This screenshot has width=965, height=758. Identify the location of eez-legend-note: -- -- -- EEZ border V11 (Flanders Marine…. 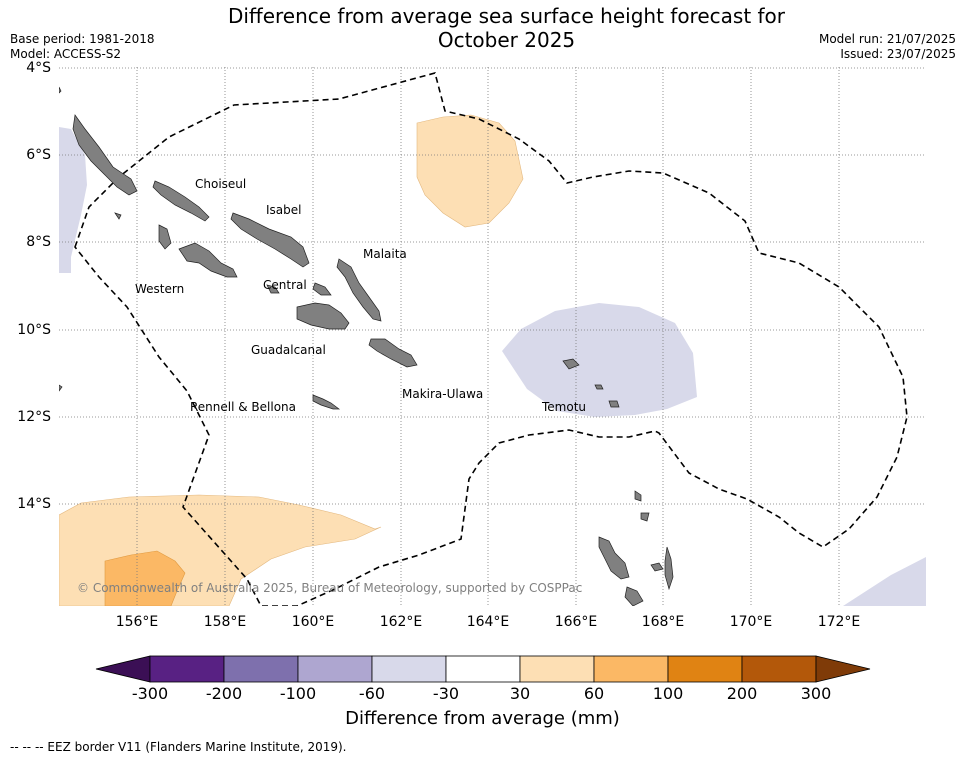
(178, 747).